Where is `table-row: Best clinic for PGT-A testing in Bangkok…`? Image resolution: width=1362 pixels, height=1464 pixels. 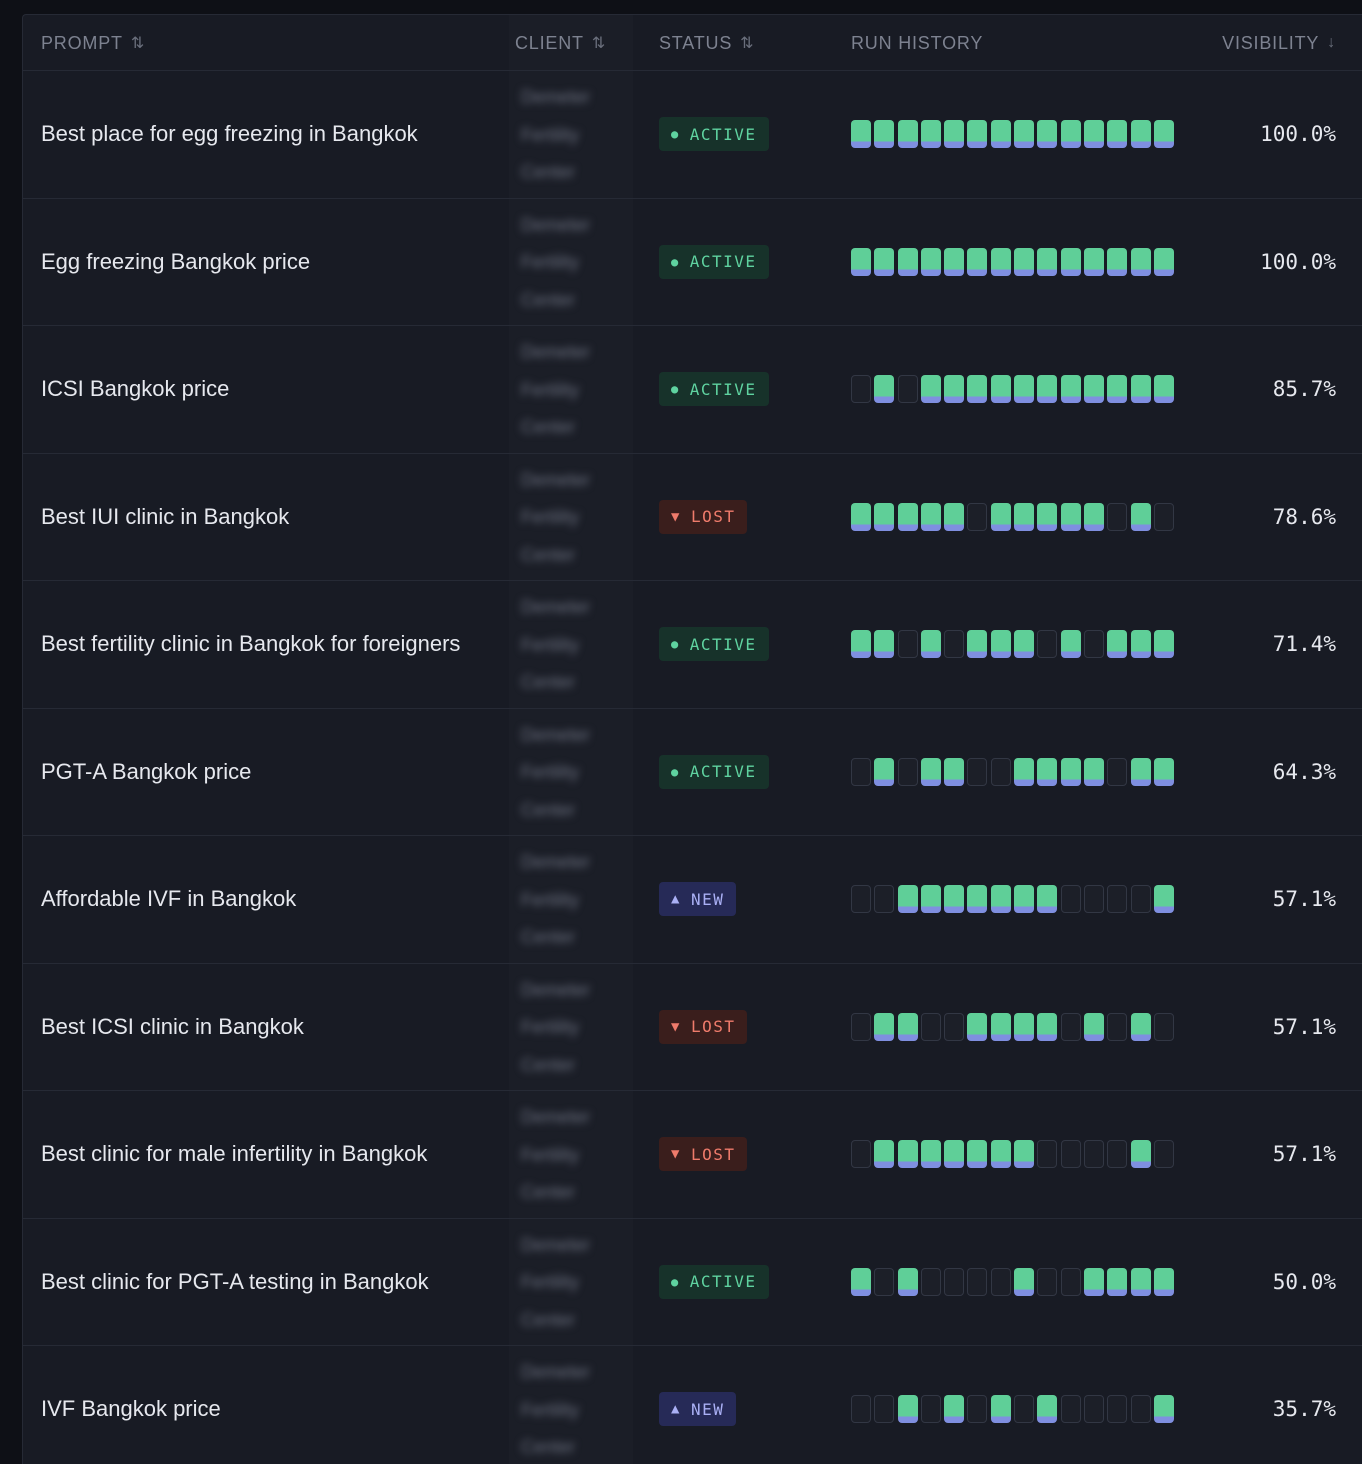 table-row: Best clinic for PGT-A testing in Bangkok… is located at coordinates (692, 1282).